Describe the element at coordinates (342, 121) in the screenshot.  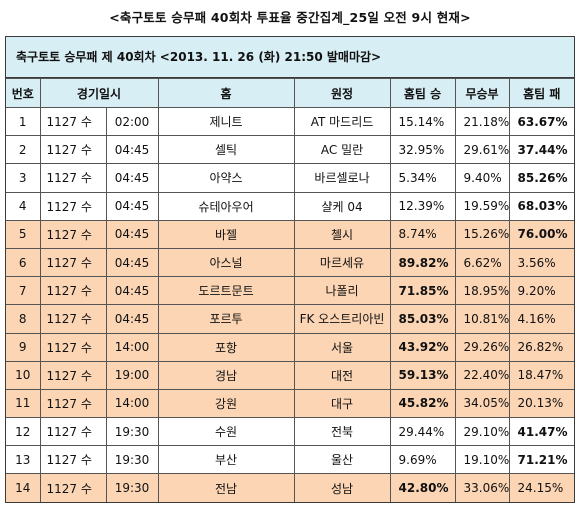
I see `away-team: AT 마드리드` at that location.